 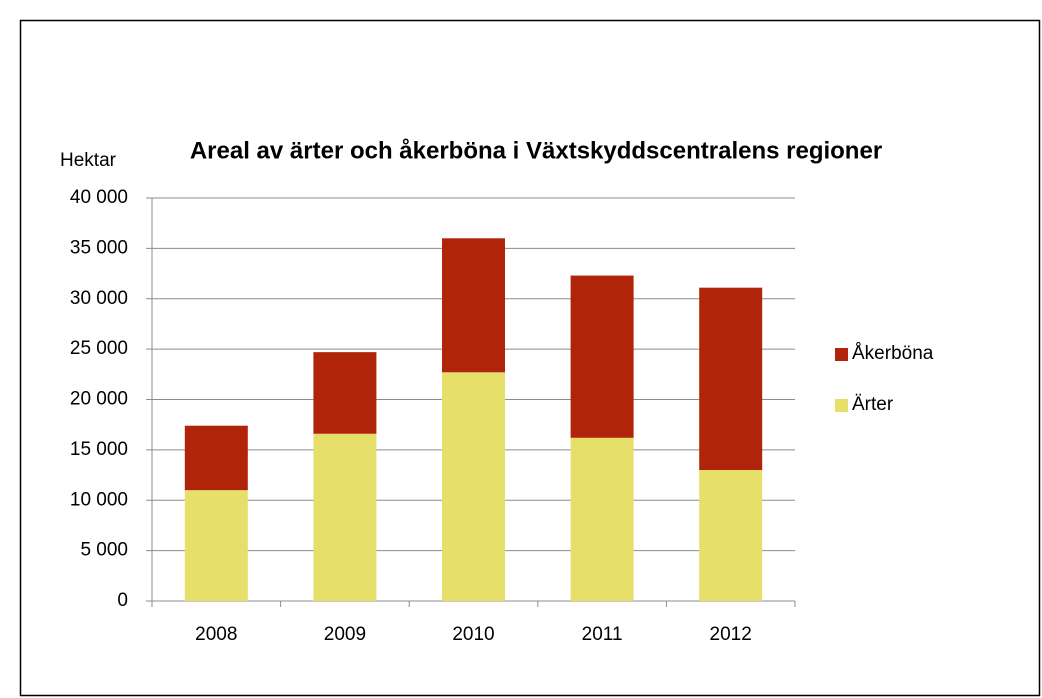 I want to click on y-tick-label: 10 000, so click(x=99, y=499).